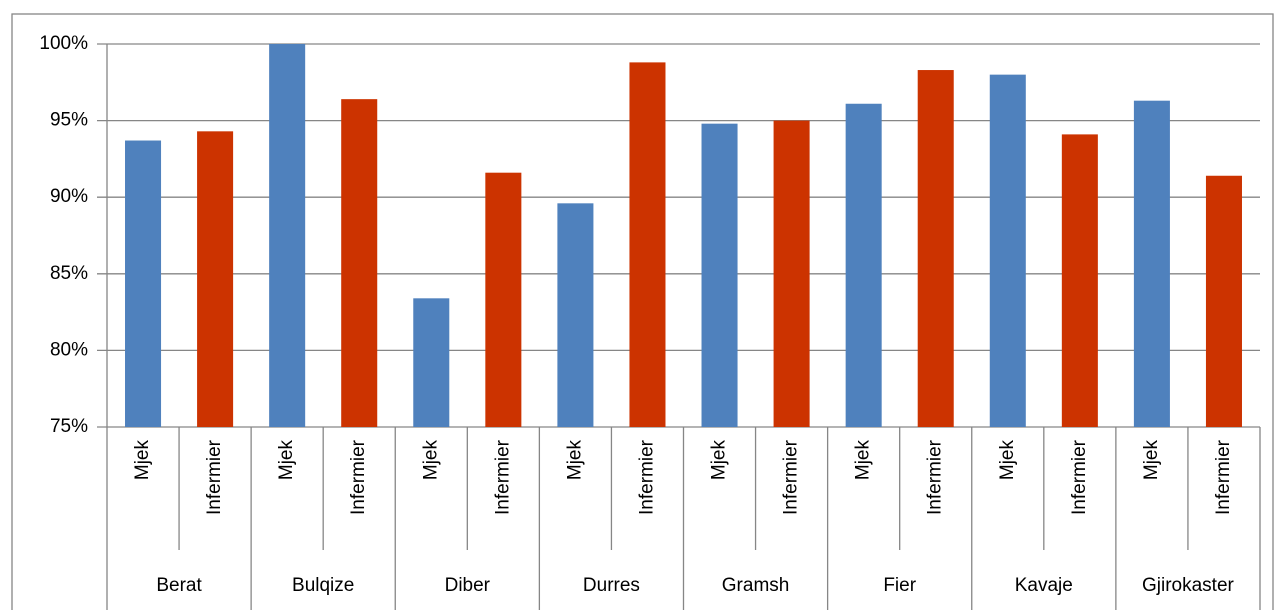 This screenshot has width=1274, height=610. Describe the element at coordinates (1044, 585) in the screenshot. I see `group-label: Kavaje` at that location.